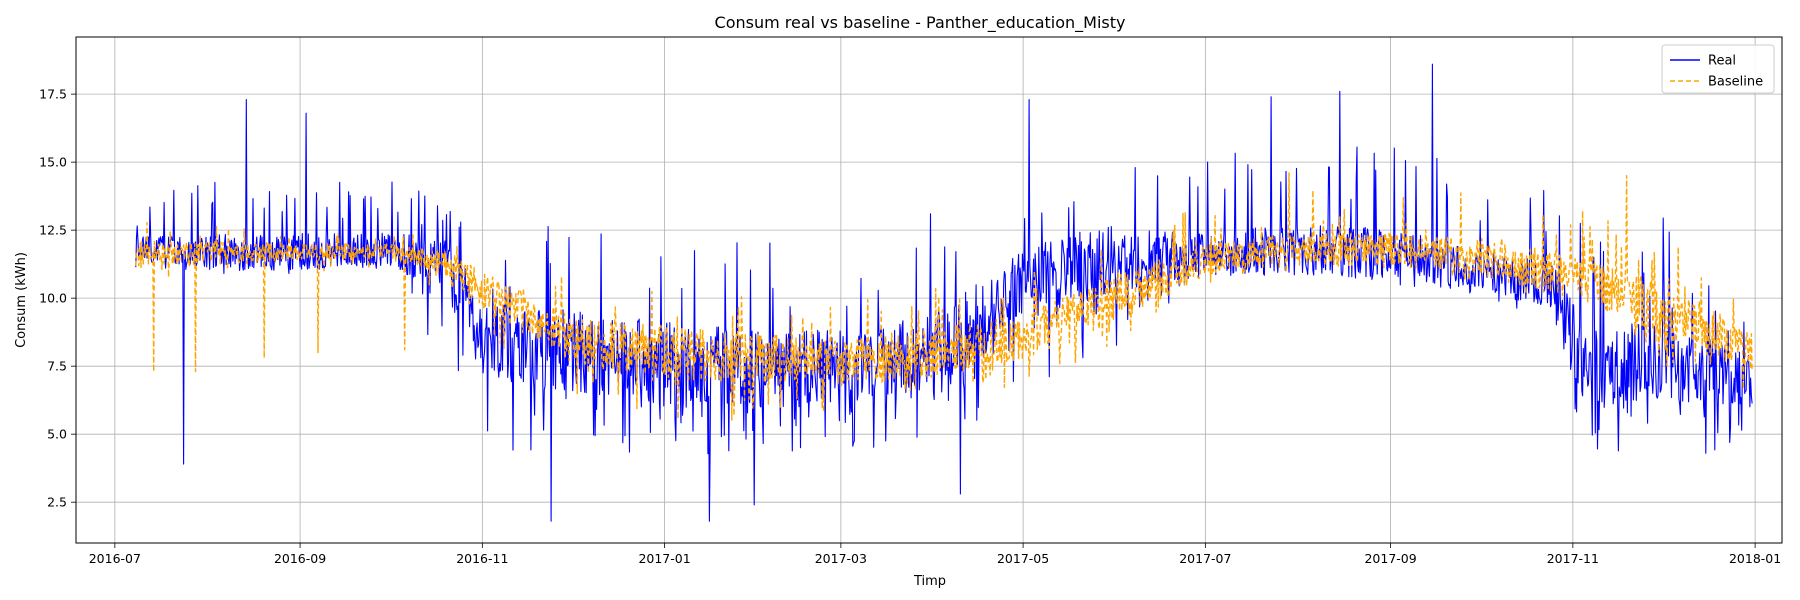 The image size is (1800, 600). What do you see at coordinates (300, 558) in the screenshot?
I see `x-tick-label: 2016-09` at bounding box center [300, 558].